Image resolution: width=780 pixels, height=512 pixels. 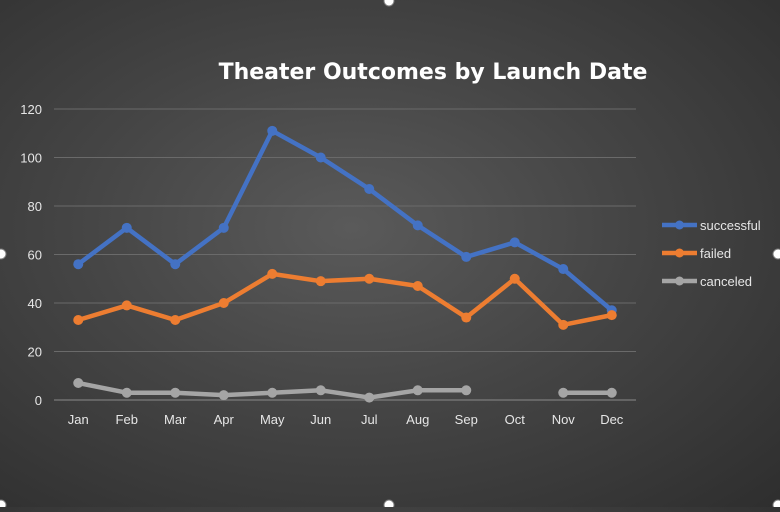 I want to click on series-failed, so click(x=345, y=299).